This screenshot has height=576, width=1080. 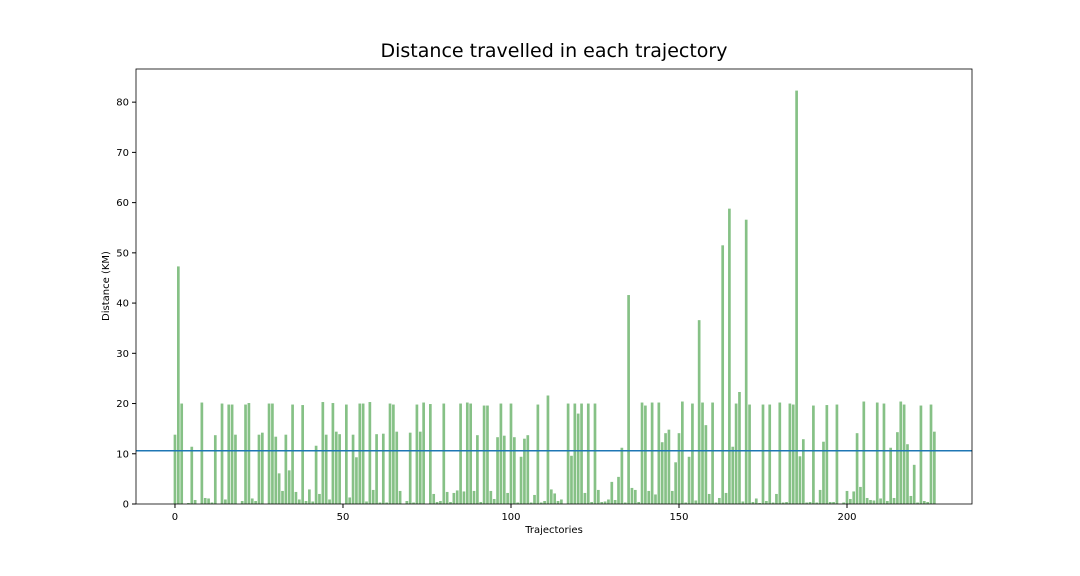 I want to click on y-tick-label: 40, so click(x=122, y=304).